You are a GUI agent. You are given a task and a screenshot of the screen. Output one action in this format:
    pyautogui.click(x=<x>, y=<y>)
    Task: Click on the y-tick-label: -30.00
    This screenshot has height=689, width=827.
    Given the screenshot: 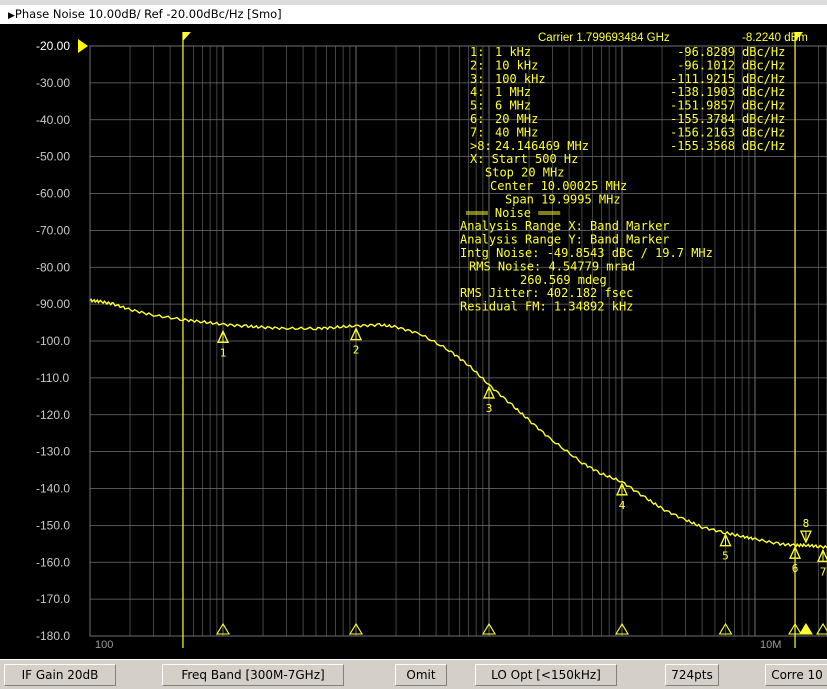 What is the action you would take?
    pyautogui.click(x=53, y=83)
    